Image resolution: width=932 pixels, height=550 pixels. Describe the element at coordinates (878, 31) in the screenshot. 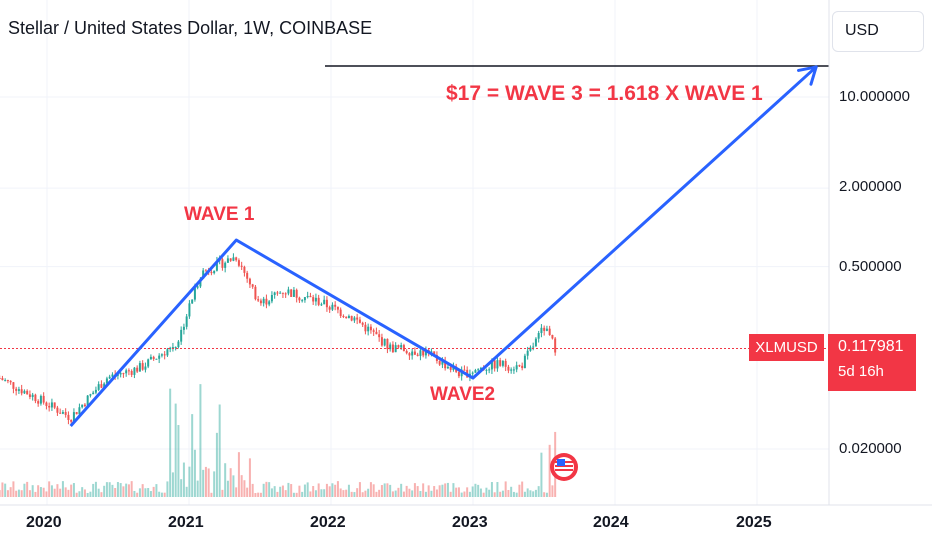

I see `currency-button: USD` at that location.